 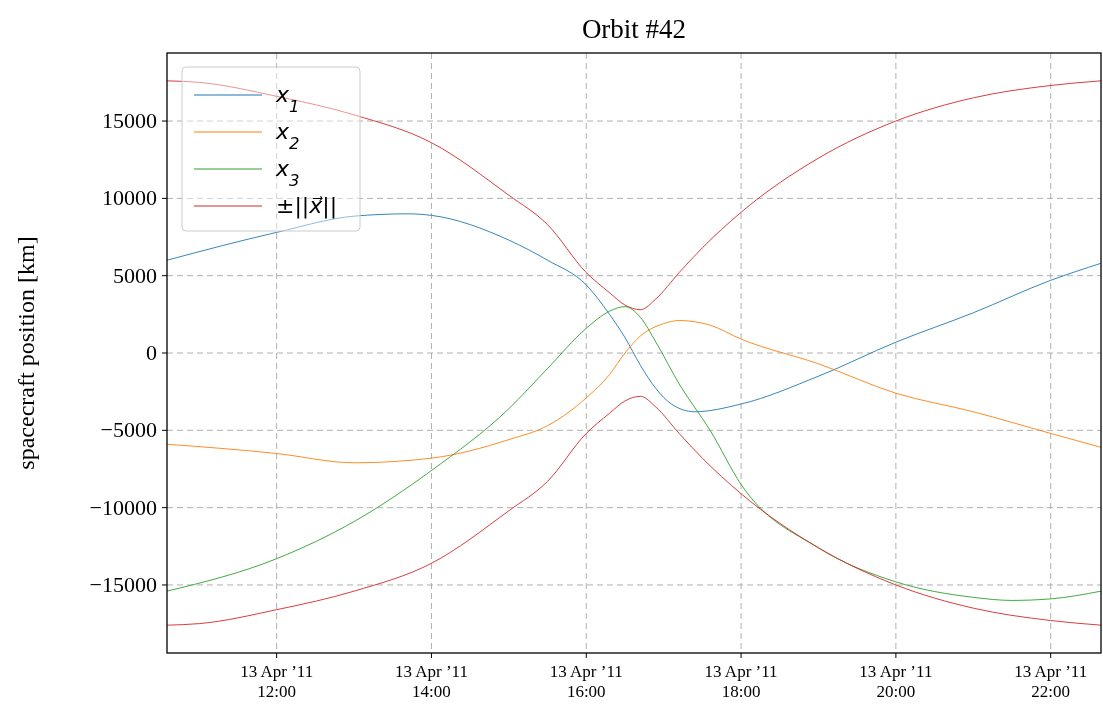 I want to click on y-tick-label: 10000, so click(x=129, y=198).